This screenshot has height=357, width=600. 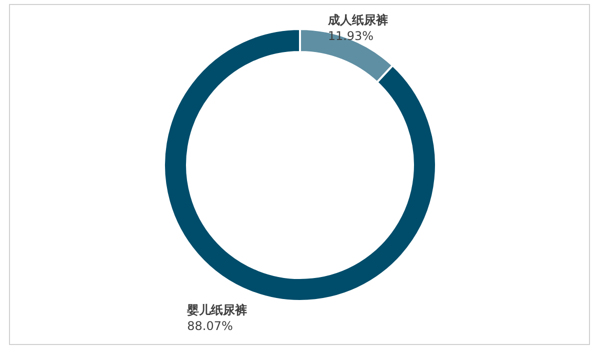 I want to click on slice-label: 成人纸尿裤, so click(x=357, y=20).